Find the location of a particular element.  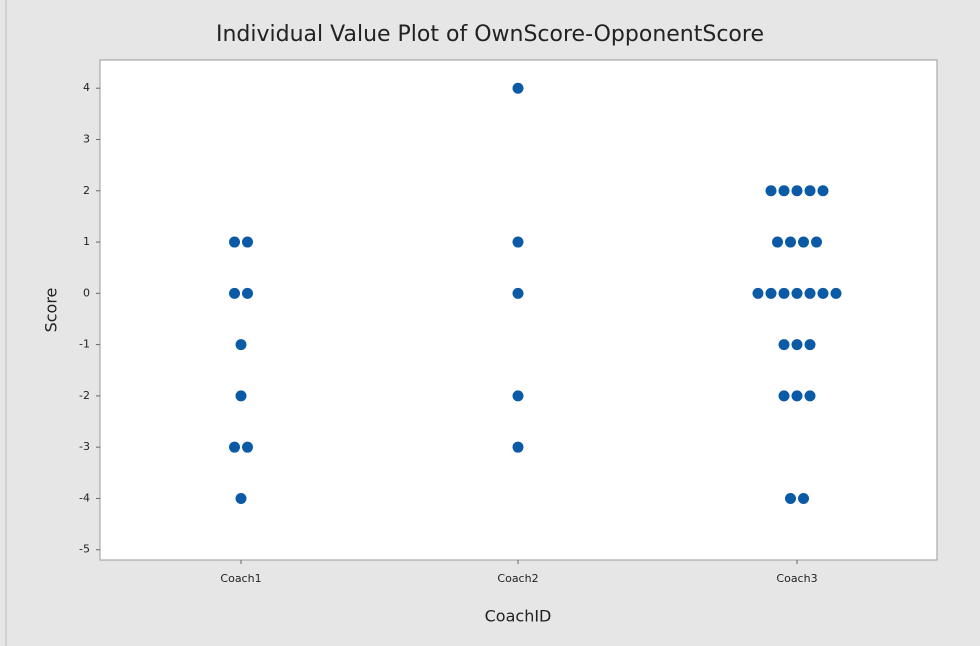

x-tick-label: Coach1 is located at coordinates (240, 578).